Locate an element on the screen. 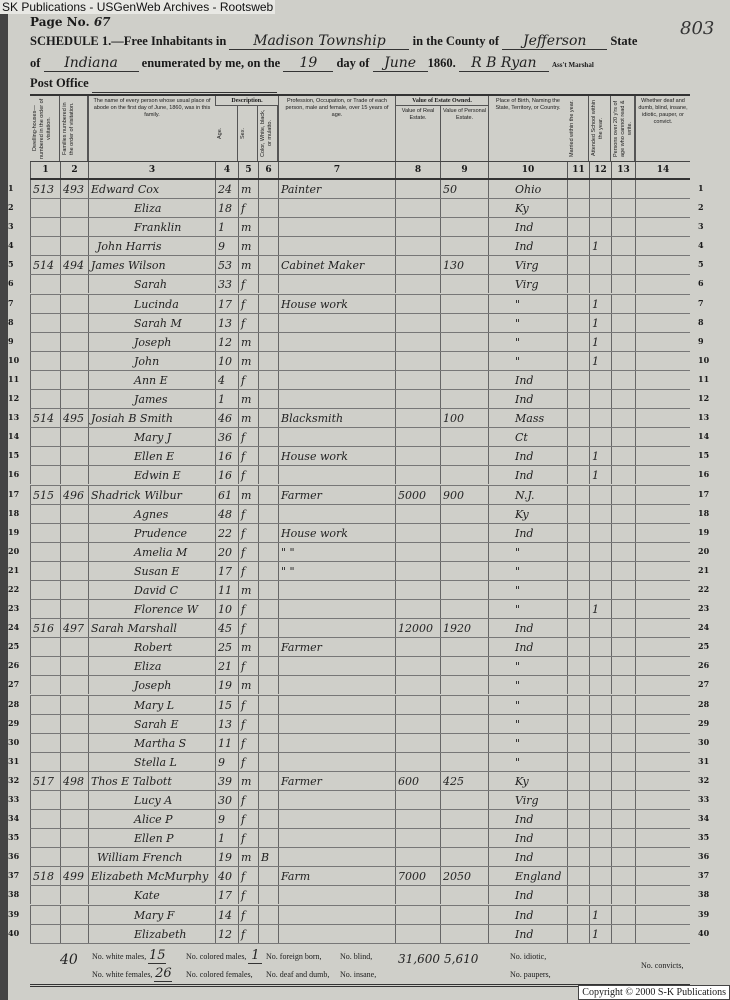  cell-age: 24 is located at coordinates (226, 189).